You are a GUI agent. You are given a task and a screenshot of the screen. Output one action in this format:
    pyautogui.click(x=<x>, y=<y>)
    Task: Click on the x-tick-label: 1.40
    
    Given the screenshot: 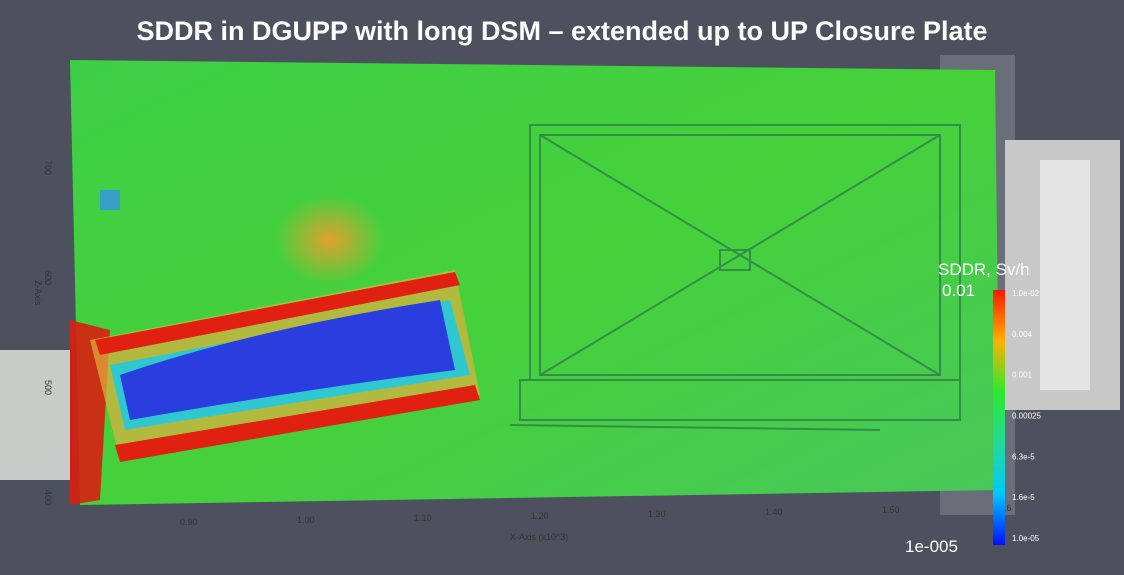 What is the action you would take?
    pyautogui.click(x=774, y=512)
    